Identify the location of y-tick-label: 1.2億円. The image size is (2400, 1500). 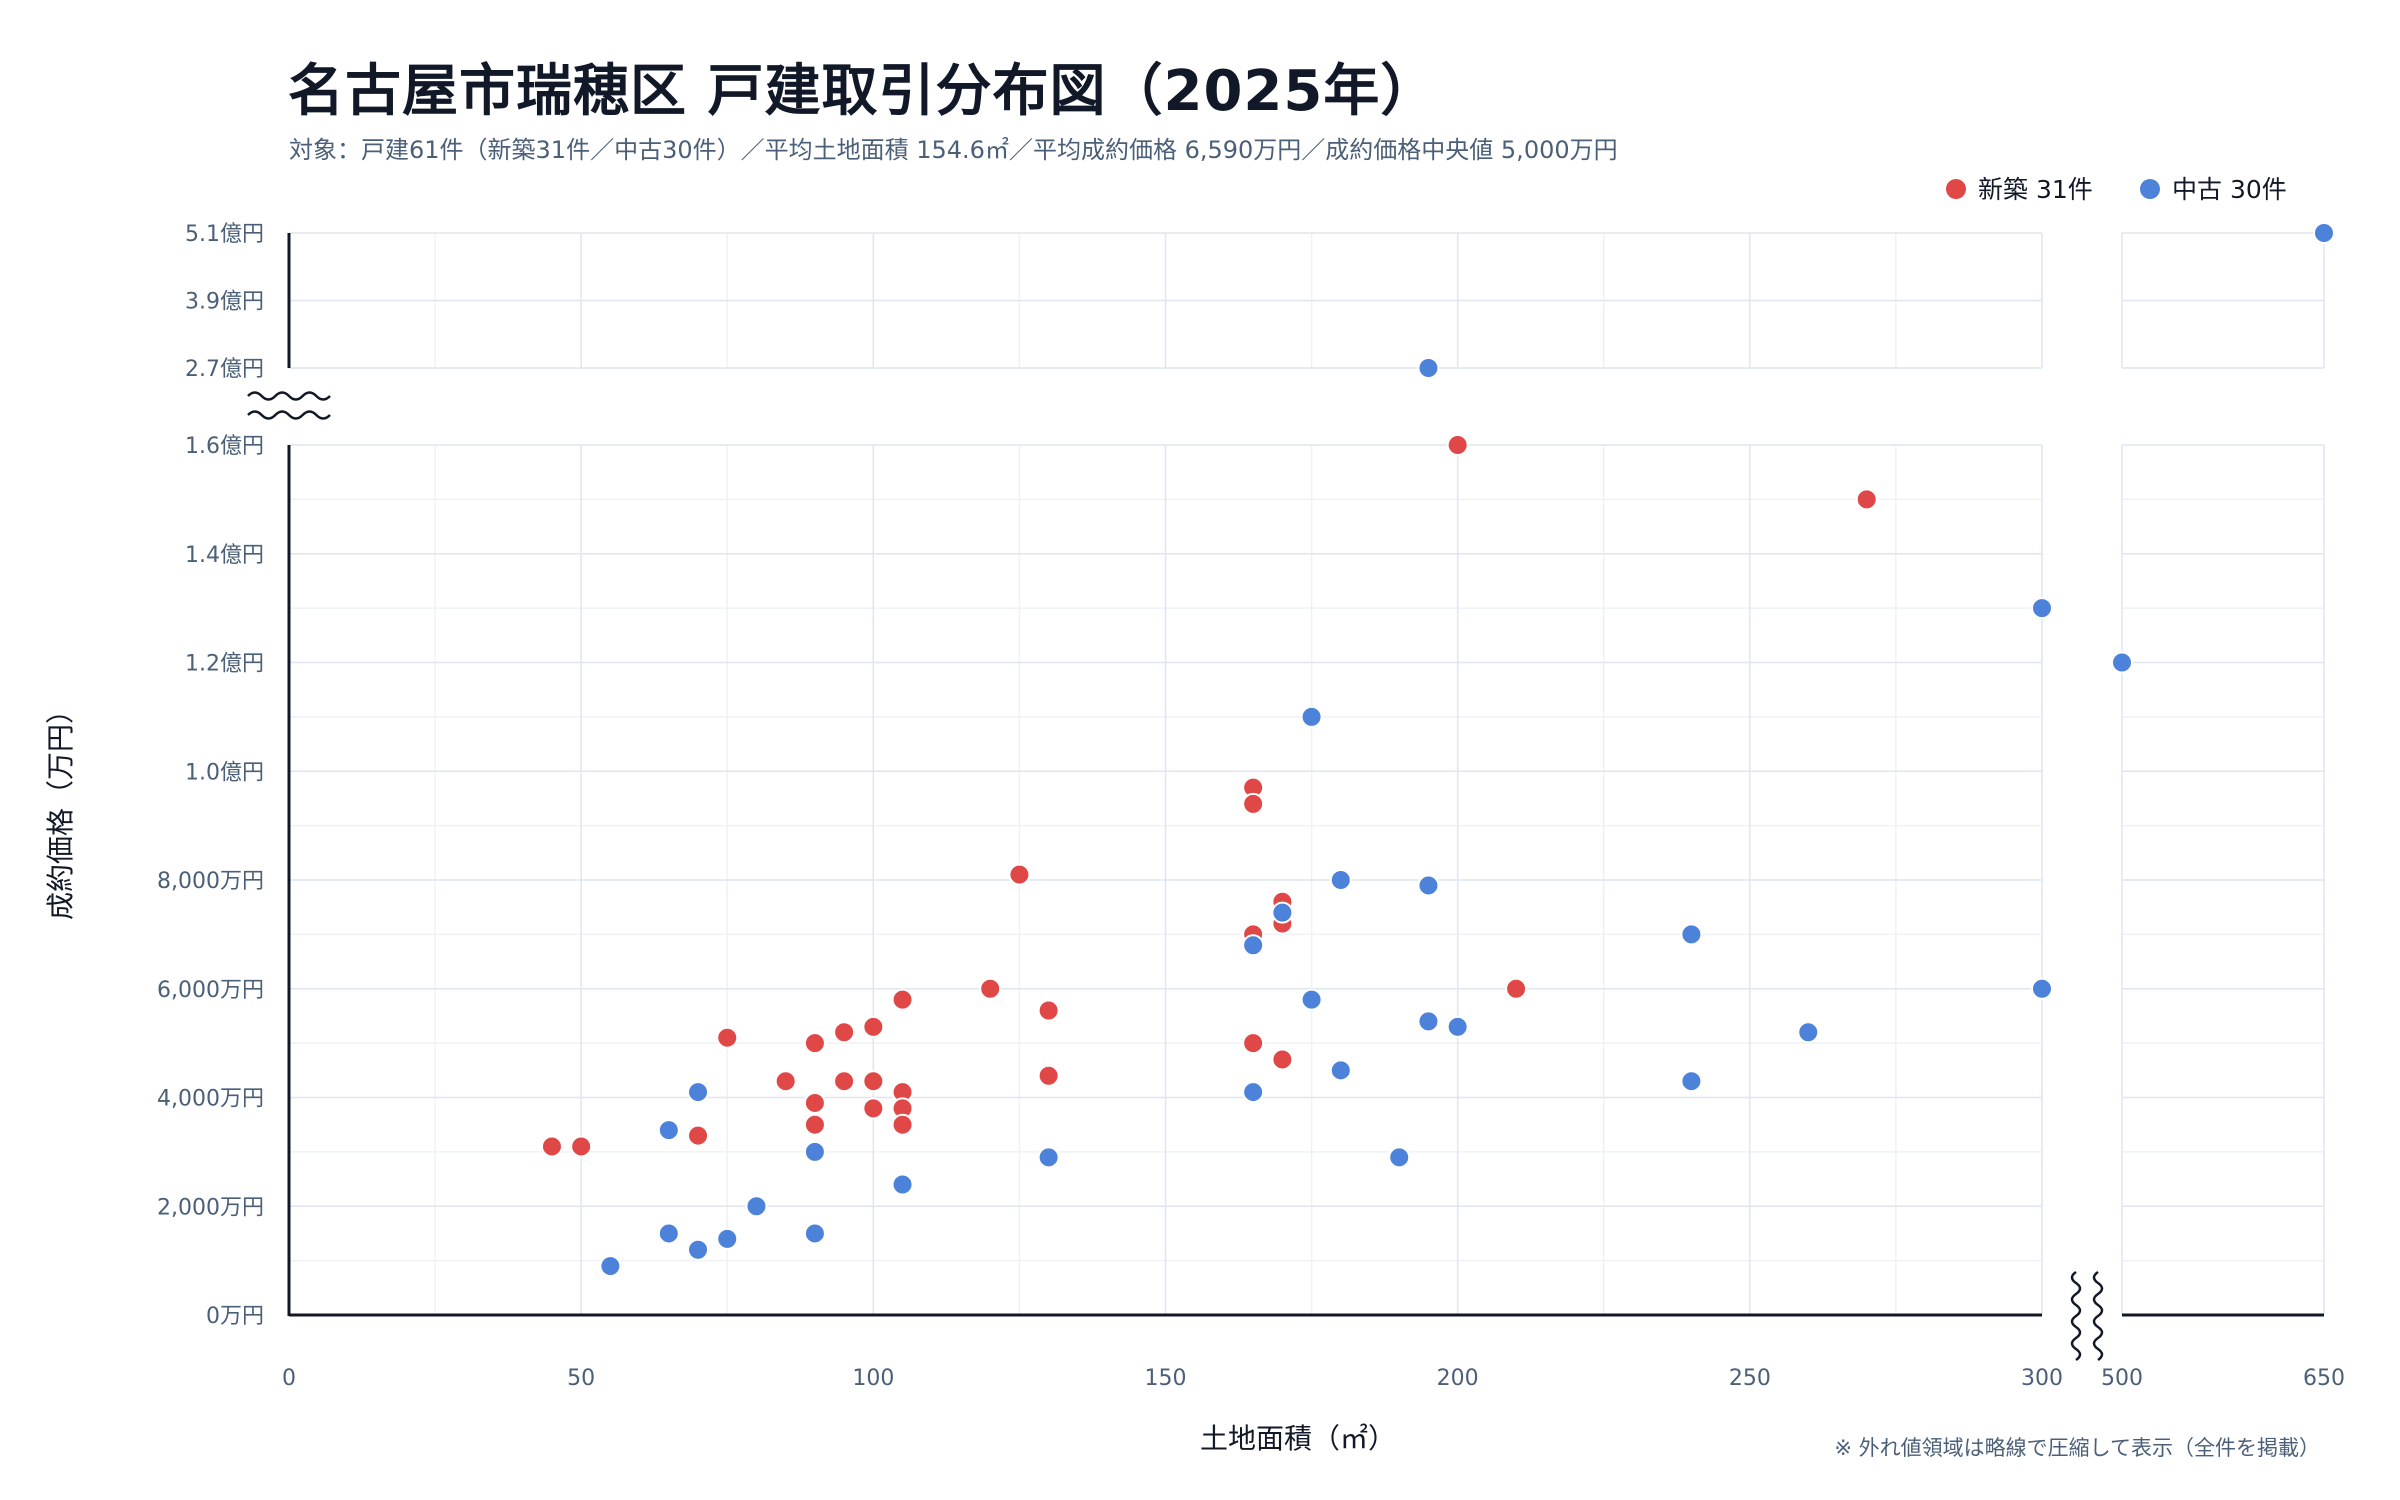
(224, 664).